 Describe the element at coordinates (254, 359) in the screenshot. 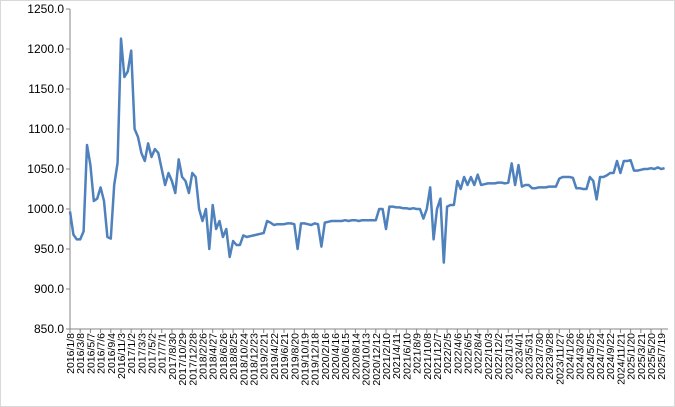

I see `x-tick-label: 2018/12/23` at that location.